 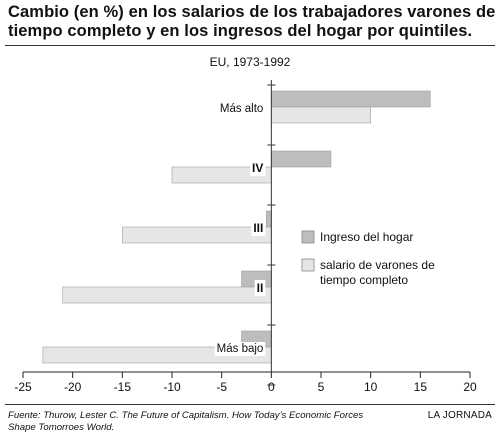 I want to click on x-tick-label: 5, so click(x=321, y=387).